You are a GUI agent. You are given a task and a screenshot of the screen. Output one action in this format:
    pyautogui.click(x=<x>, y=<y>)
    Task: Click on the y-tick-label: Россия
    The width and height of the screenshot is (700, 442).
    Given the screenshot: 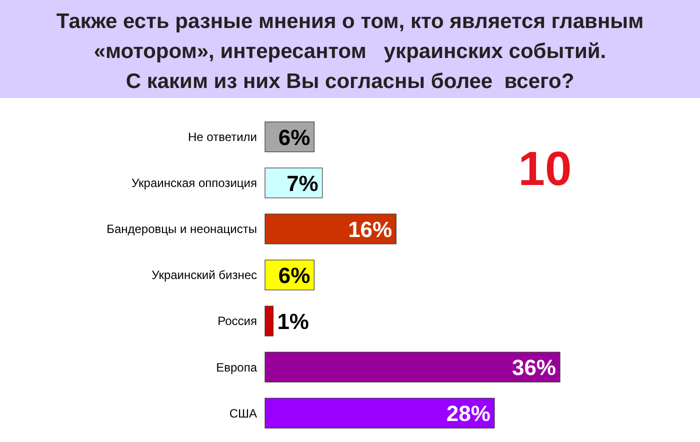 What is the action you would take?
    pyautogui.click(x=237, y=321)
    